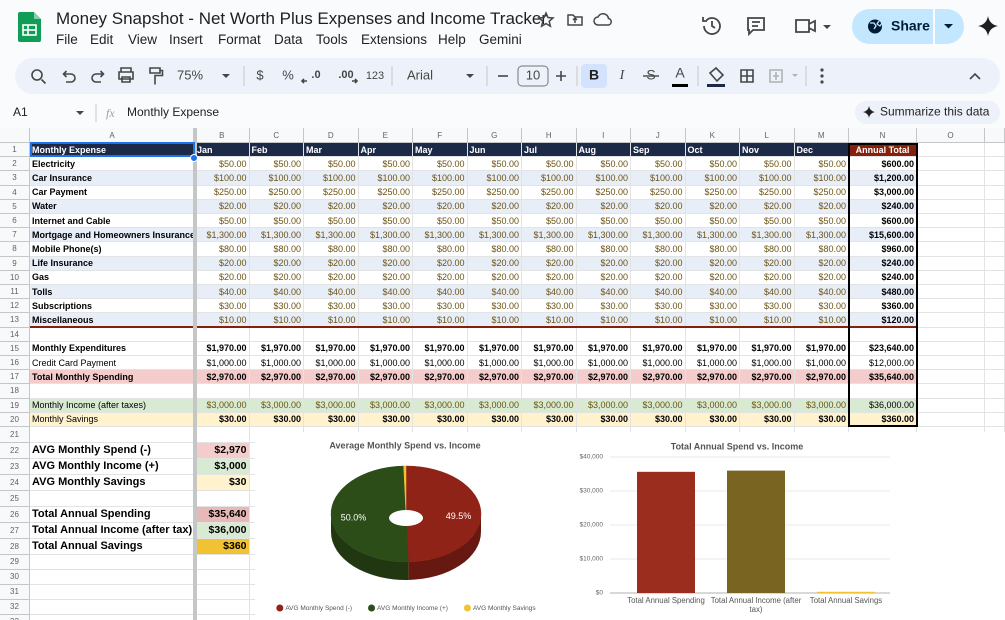 The image size is (1005, 620). I want to click on row-label: Gas, so click(112, 277).